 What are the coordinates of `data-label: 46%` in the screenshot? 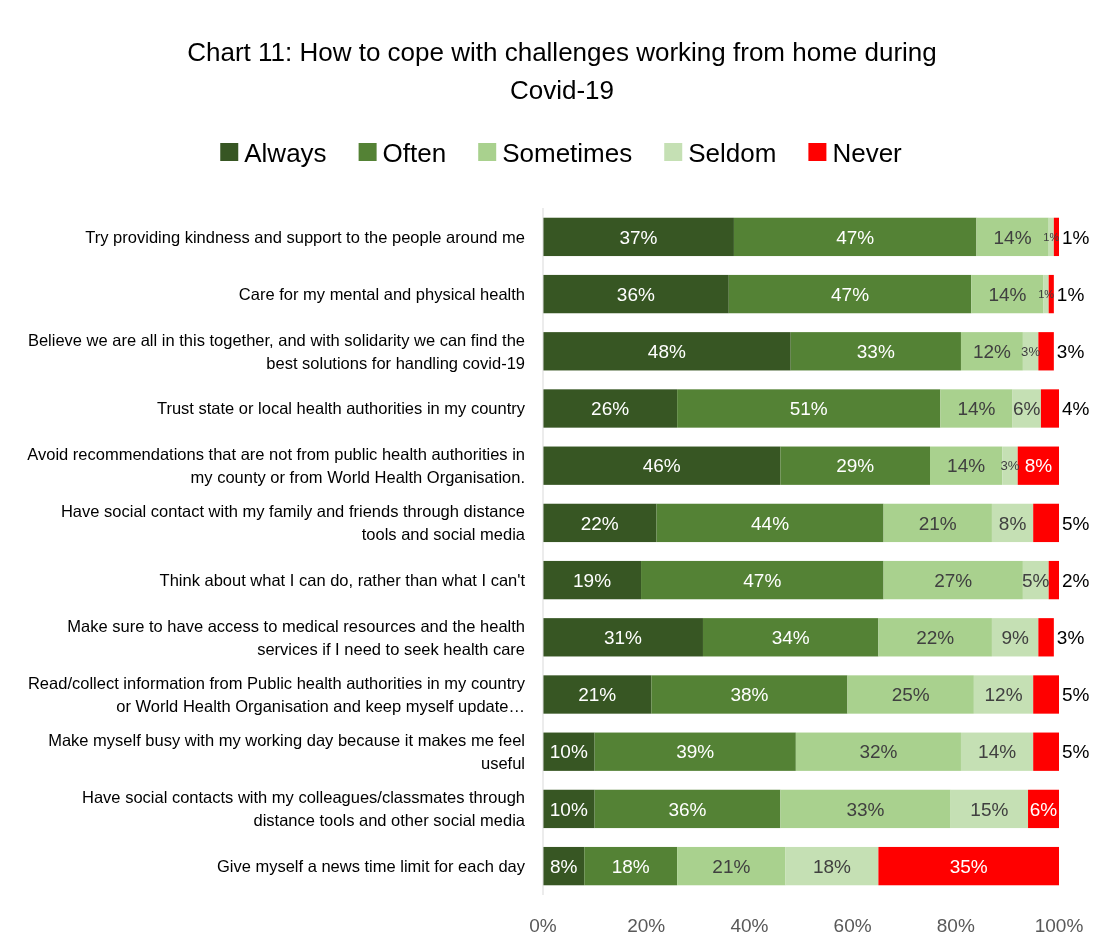 It's located at (661, 466).